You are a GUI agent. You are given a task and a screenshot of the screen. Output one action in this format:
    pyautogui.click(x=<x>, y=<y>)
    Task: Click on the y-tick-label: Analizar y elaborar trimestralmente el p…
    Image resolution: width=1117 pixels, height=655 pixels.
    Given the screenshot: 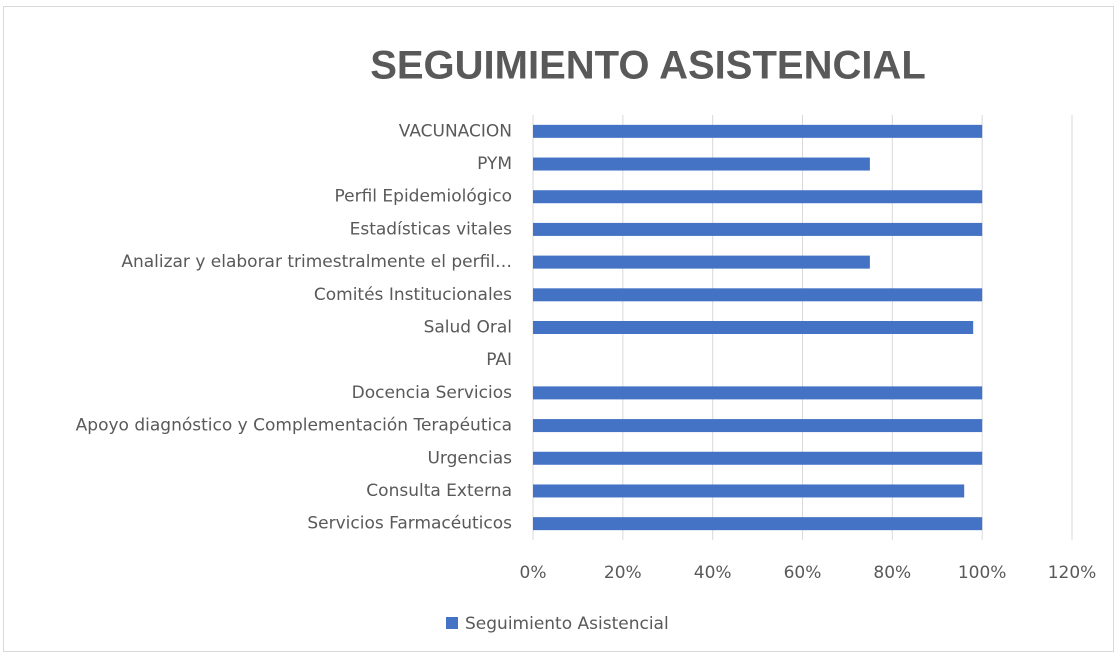 What is the action you would take?
    pyautogui.click(x=316, y=262)
    